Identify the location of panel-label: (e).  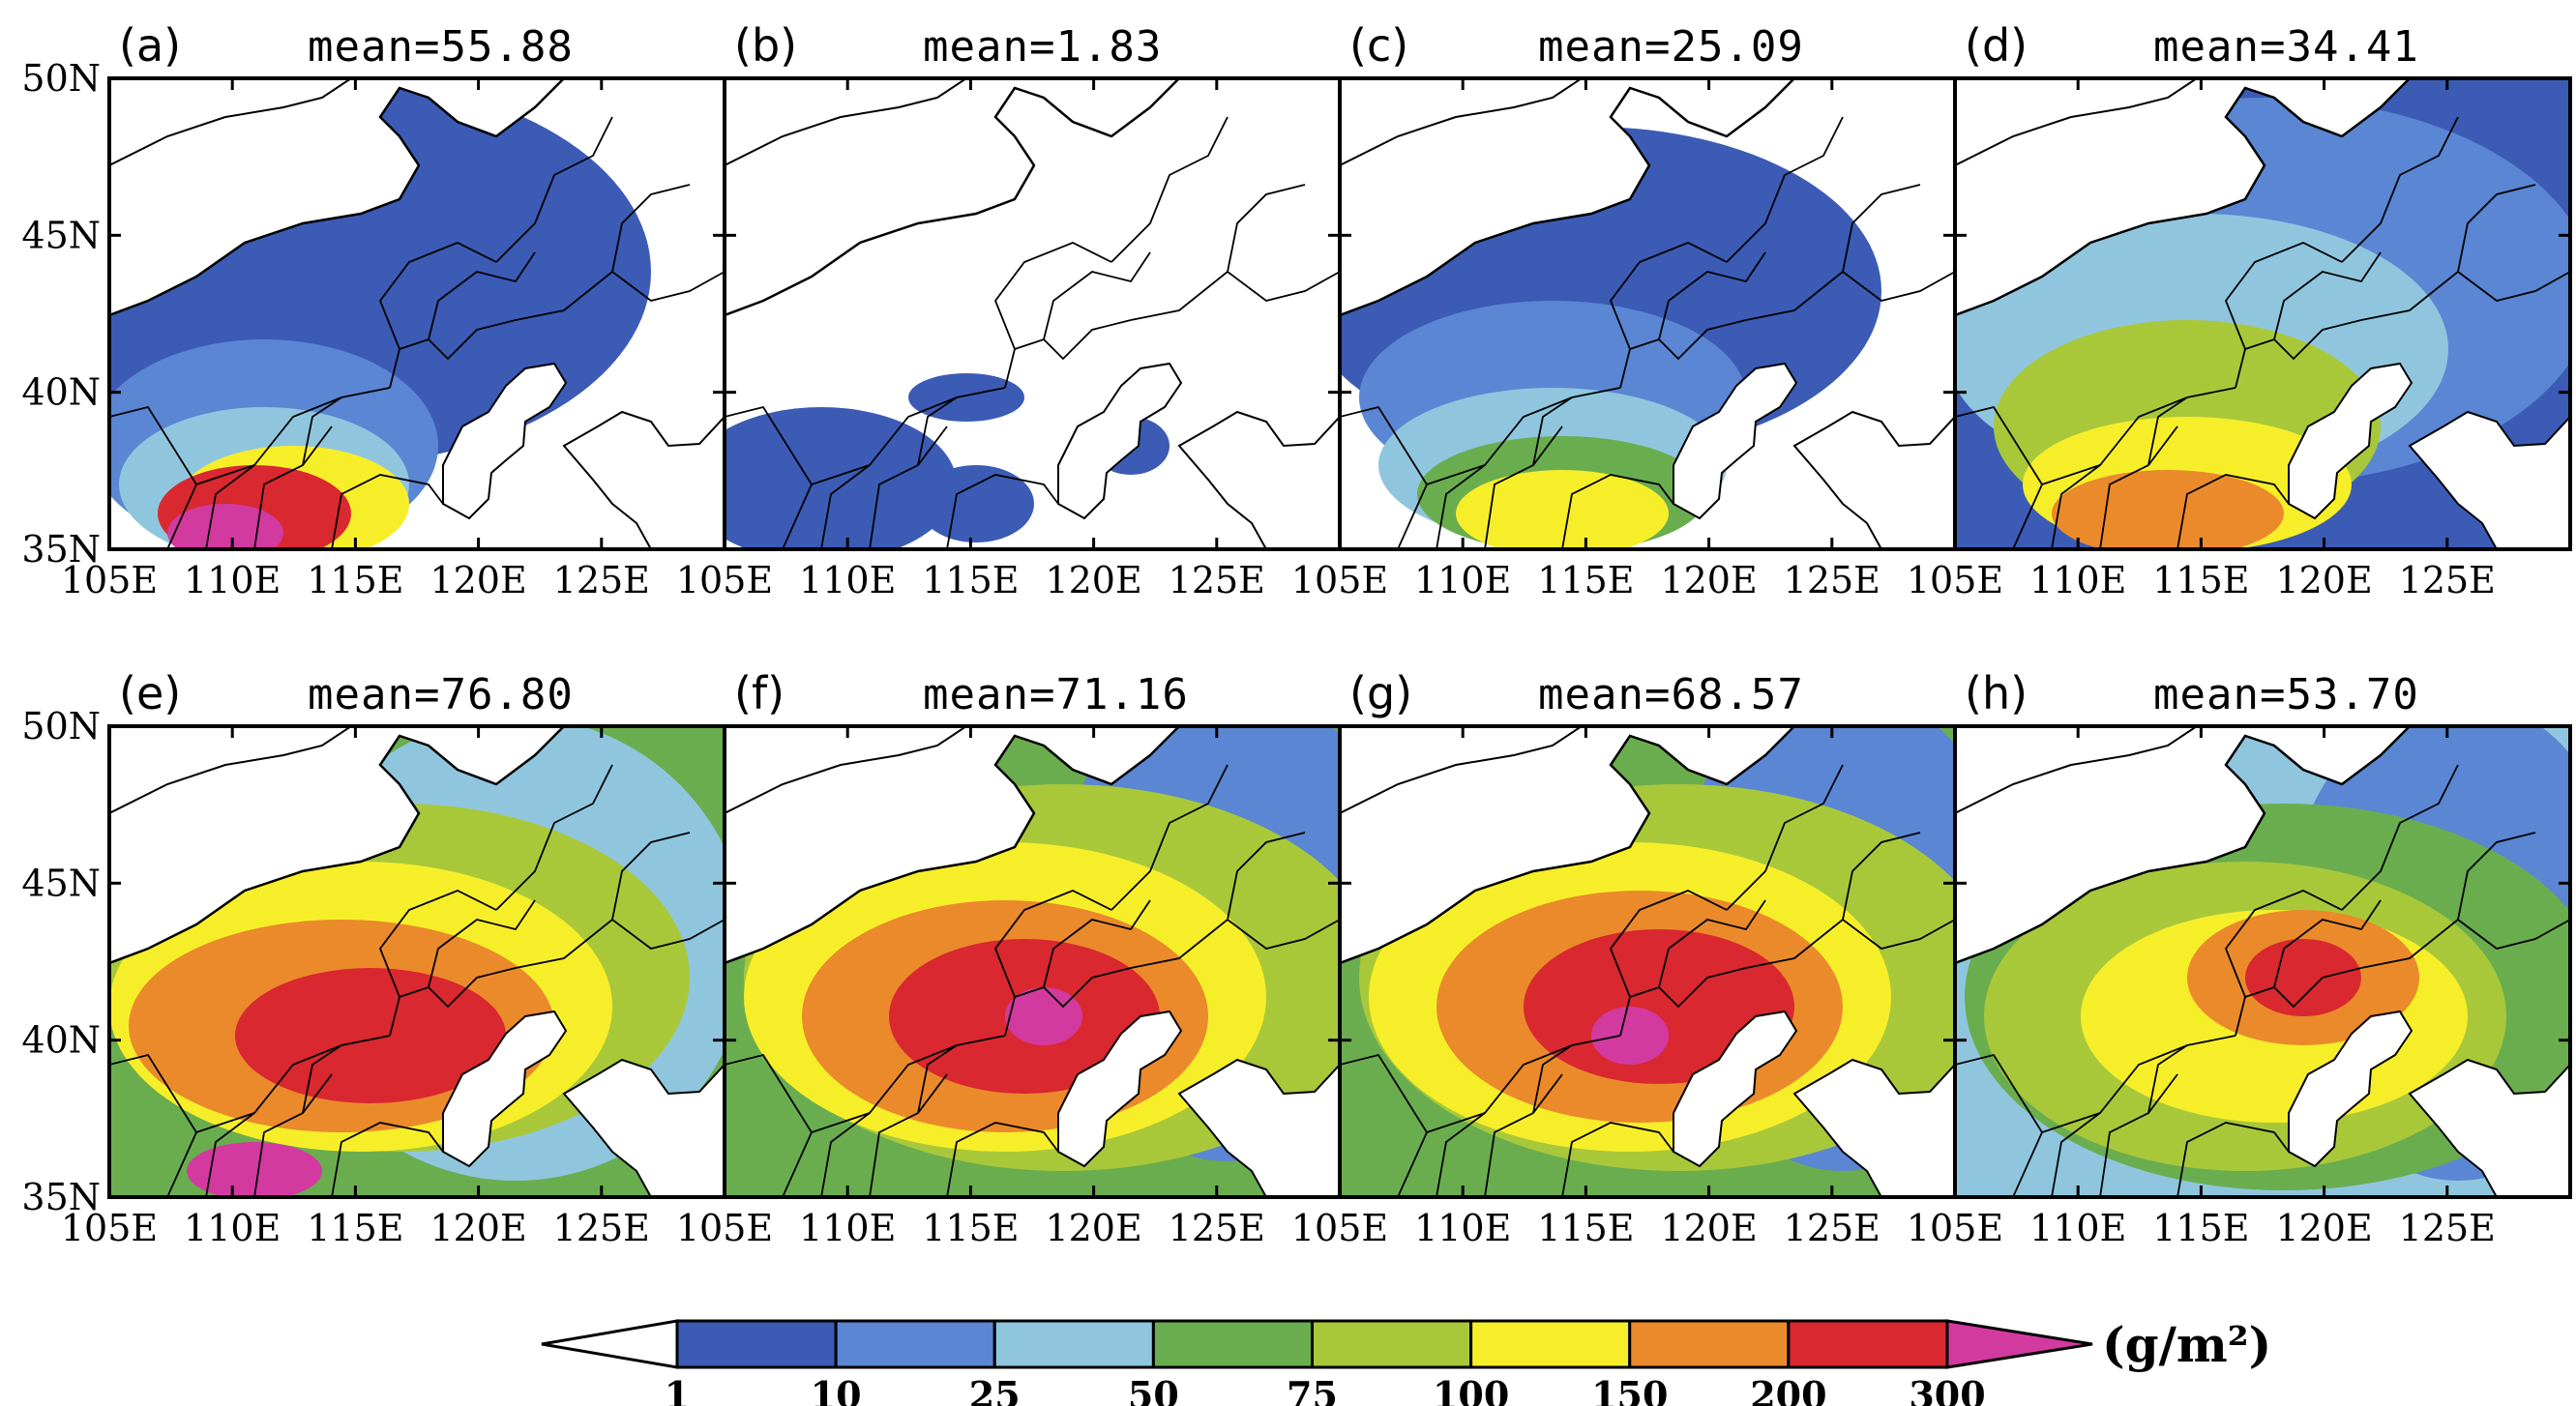
(150, 693).